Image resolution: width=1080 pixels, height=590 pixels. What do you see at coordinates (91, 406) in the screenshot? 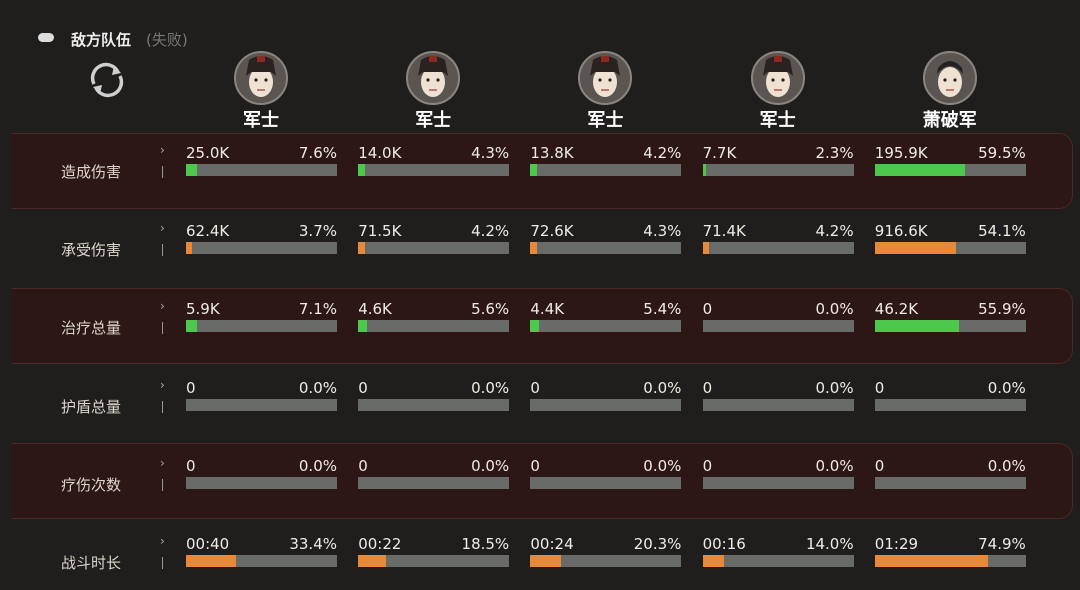
I see `row-label: 护盾总量` at bounding box center [91, 406].